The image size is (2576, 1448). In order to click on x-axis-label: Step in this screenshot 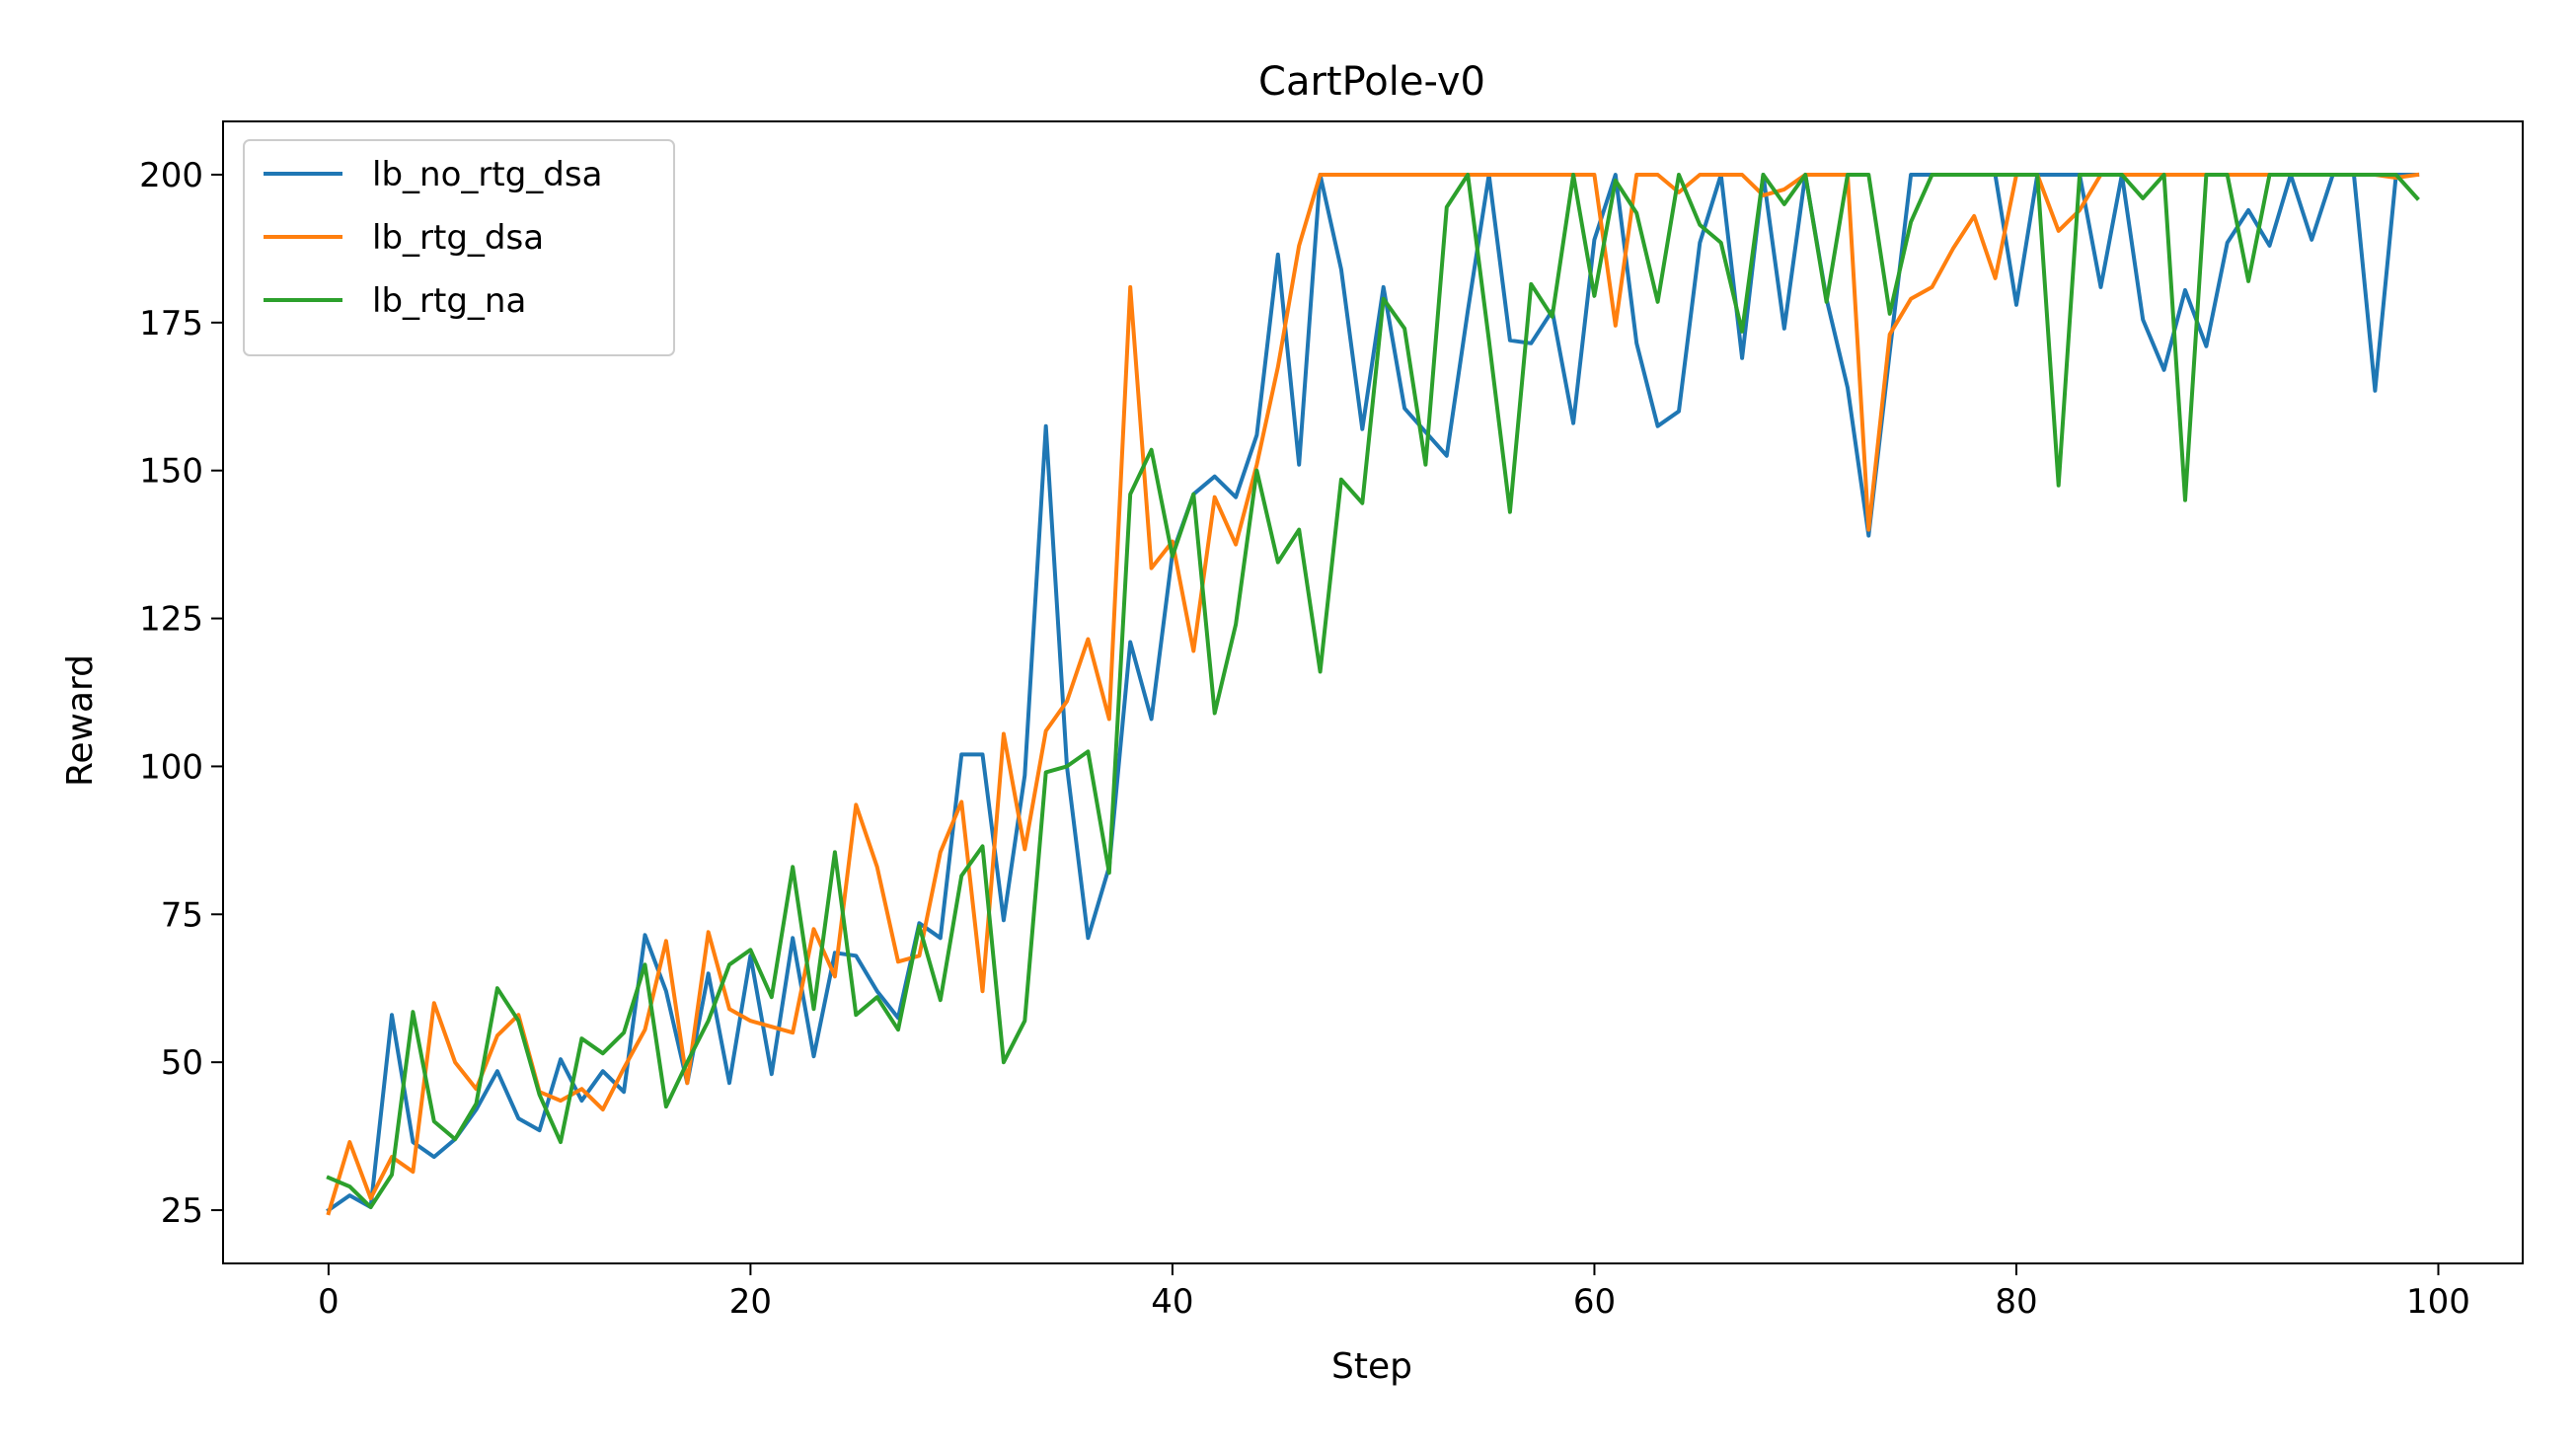, I will do `click(1371, 1366)`.